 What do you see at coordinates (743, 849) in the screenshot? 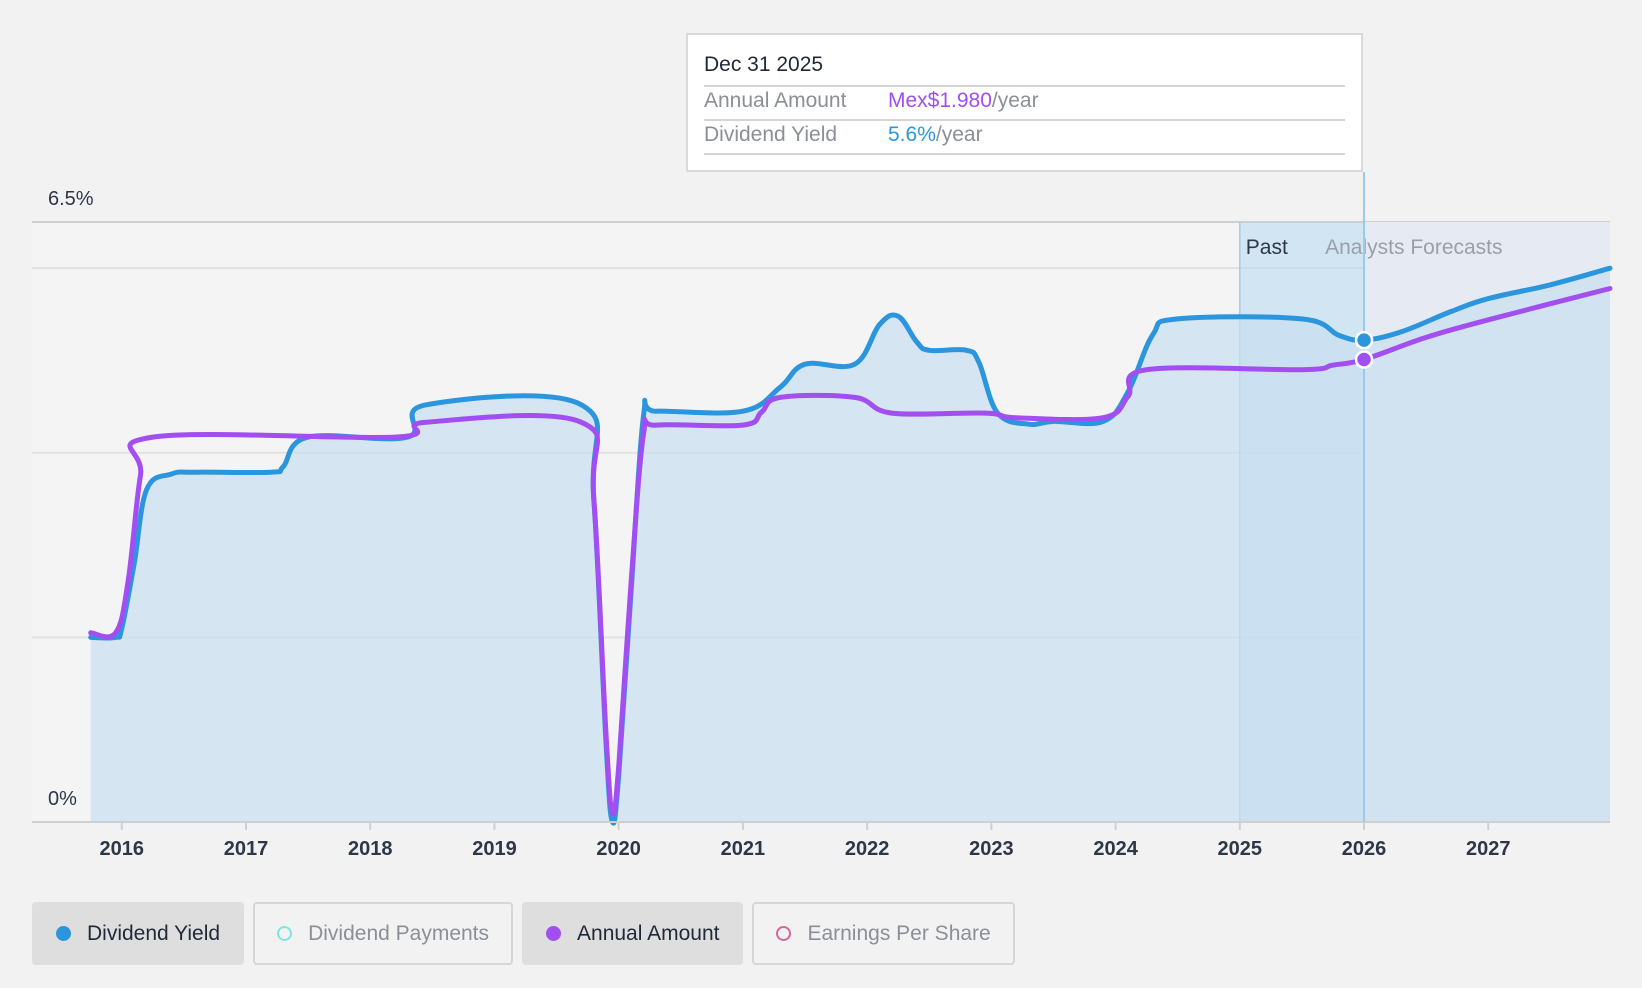
I see `x-tick-label: 2021` at bounding box center [743, 849].